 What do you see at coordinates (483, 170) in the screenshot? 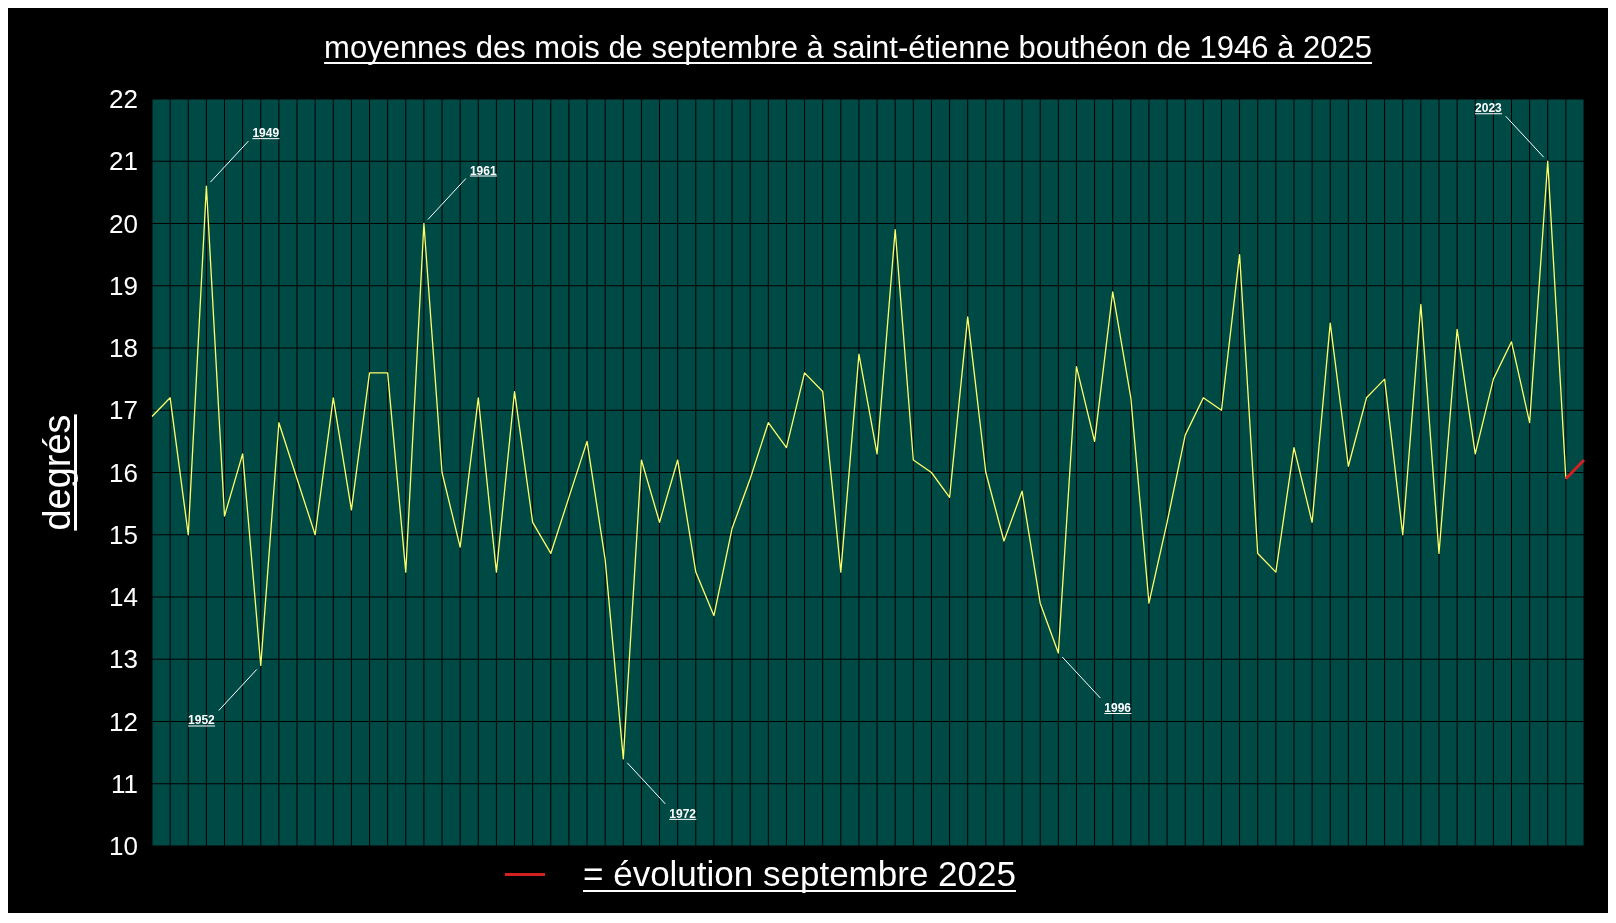
I see `annotation: 1961` at bounding box center [483, 170].